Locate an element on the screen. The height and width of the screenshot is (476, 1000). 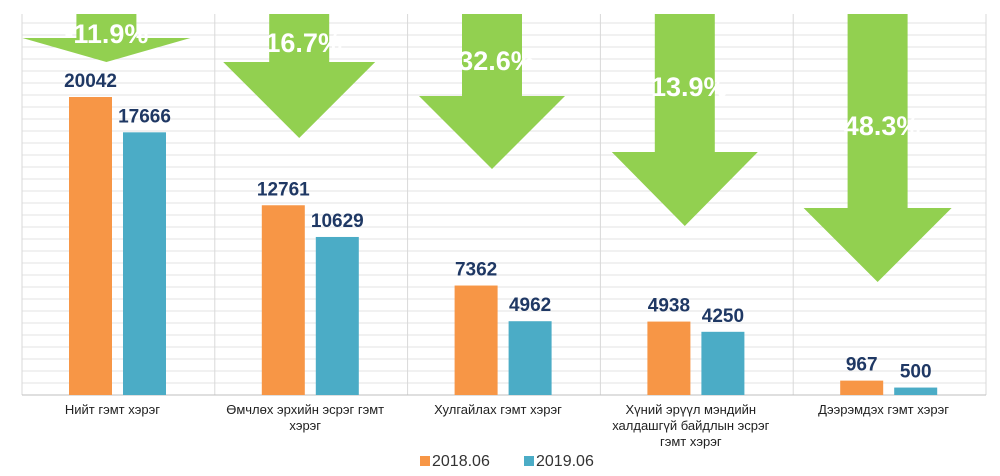
bar-2018.06-4 is located at coordinates (862, 387).